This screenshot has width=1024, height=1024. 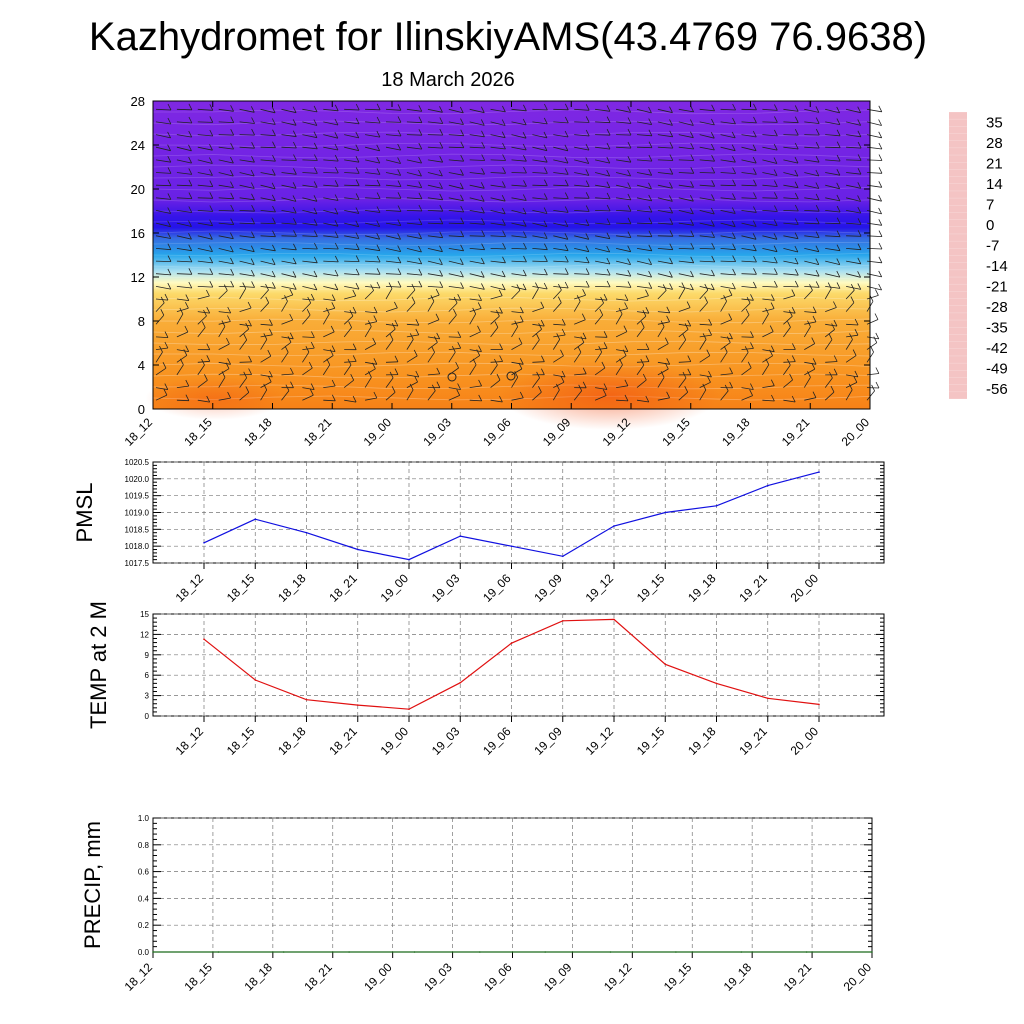 What do you see at coordinates (141, 321) in the screenshot?
I see `y-tick-label: 8` at bounding box center [141, 321].